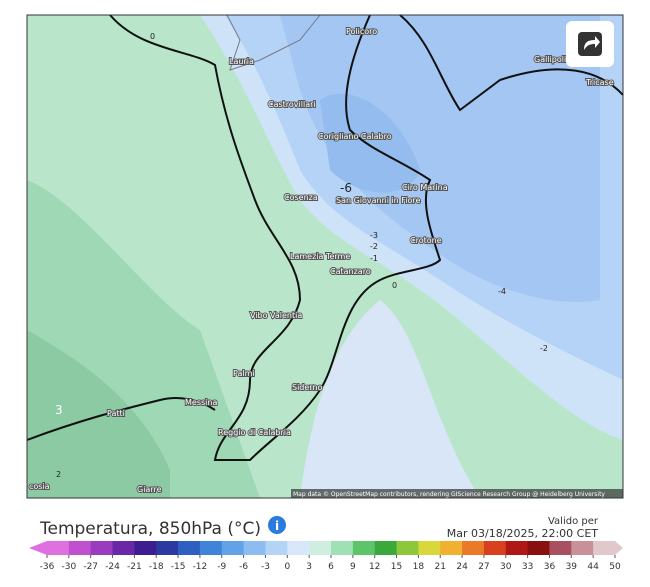 The image size is (650, 587). What do you see at coordinates (353, 567) in the screenshot?
I see `colorbar-tick-label: 9` at bounding box center [353, 567].